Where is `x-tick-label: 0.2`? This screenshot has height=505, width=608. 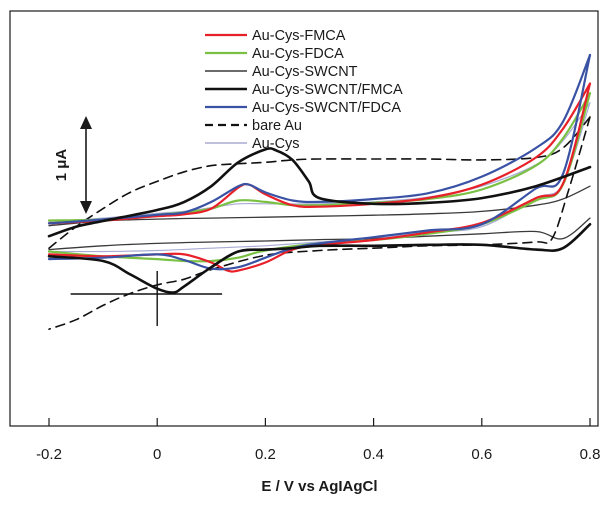 x-tick-label: 0.2 is located at coordinates (265, 454).